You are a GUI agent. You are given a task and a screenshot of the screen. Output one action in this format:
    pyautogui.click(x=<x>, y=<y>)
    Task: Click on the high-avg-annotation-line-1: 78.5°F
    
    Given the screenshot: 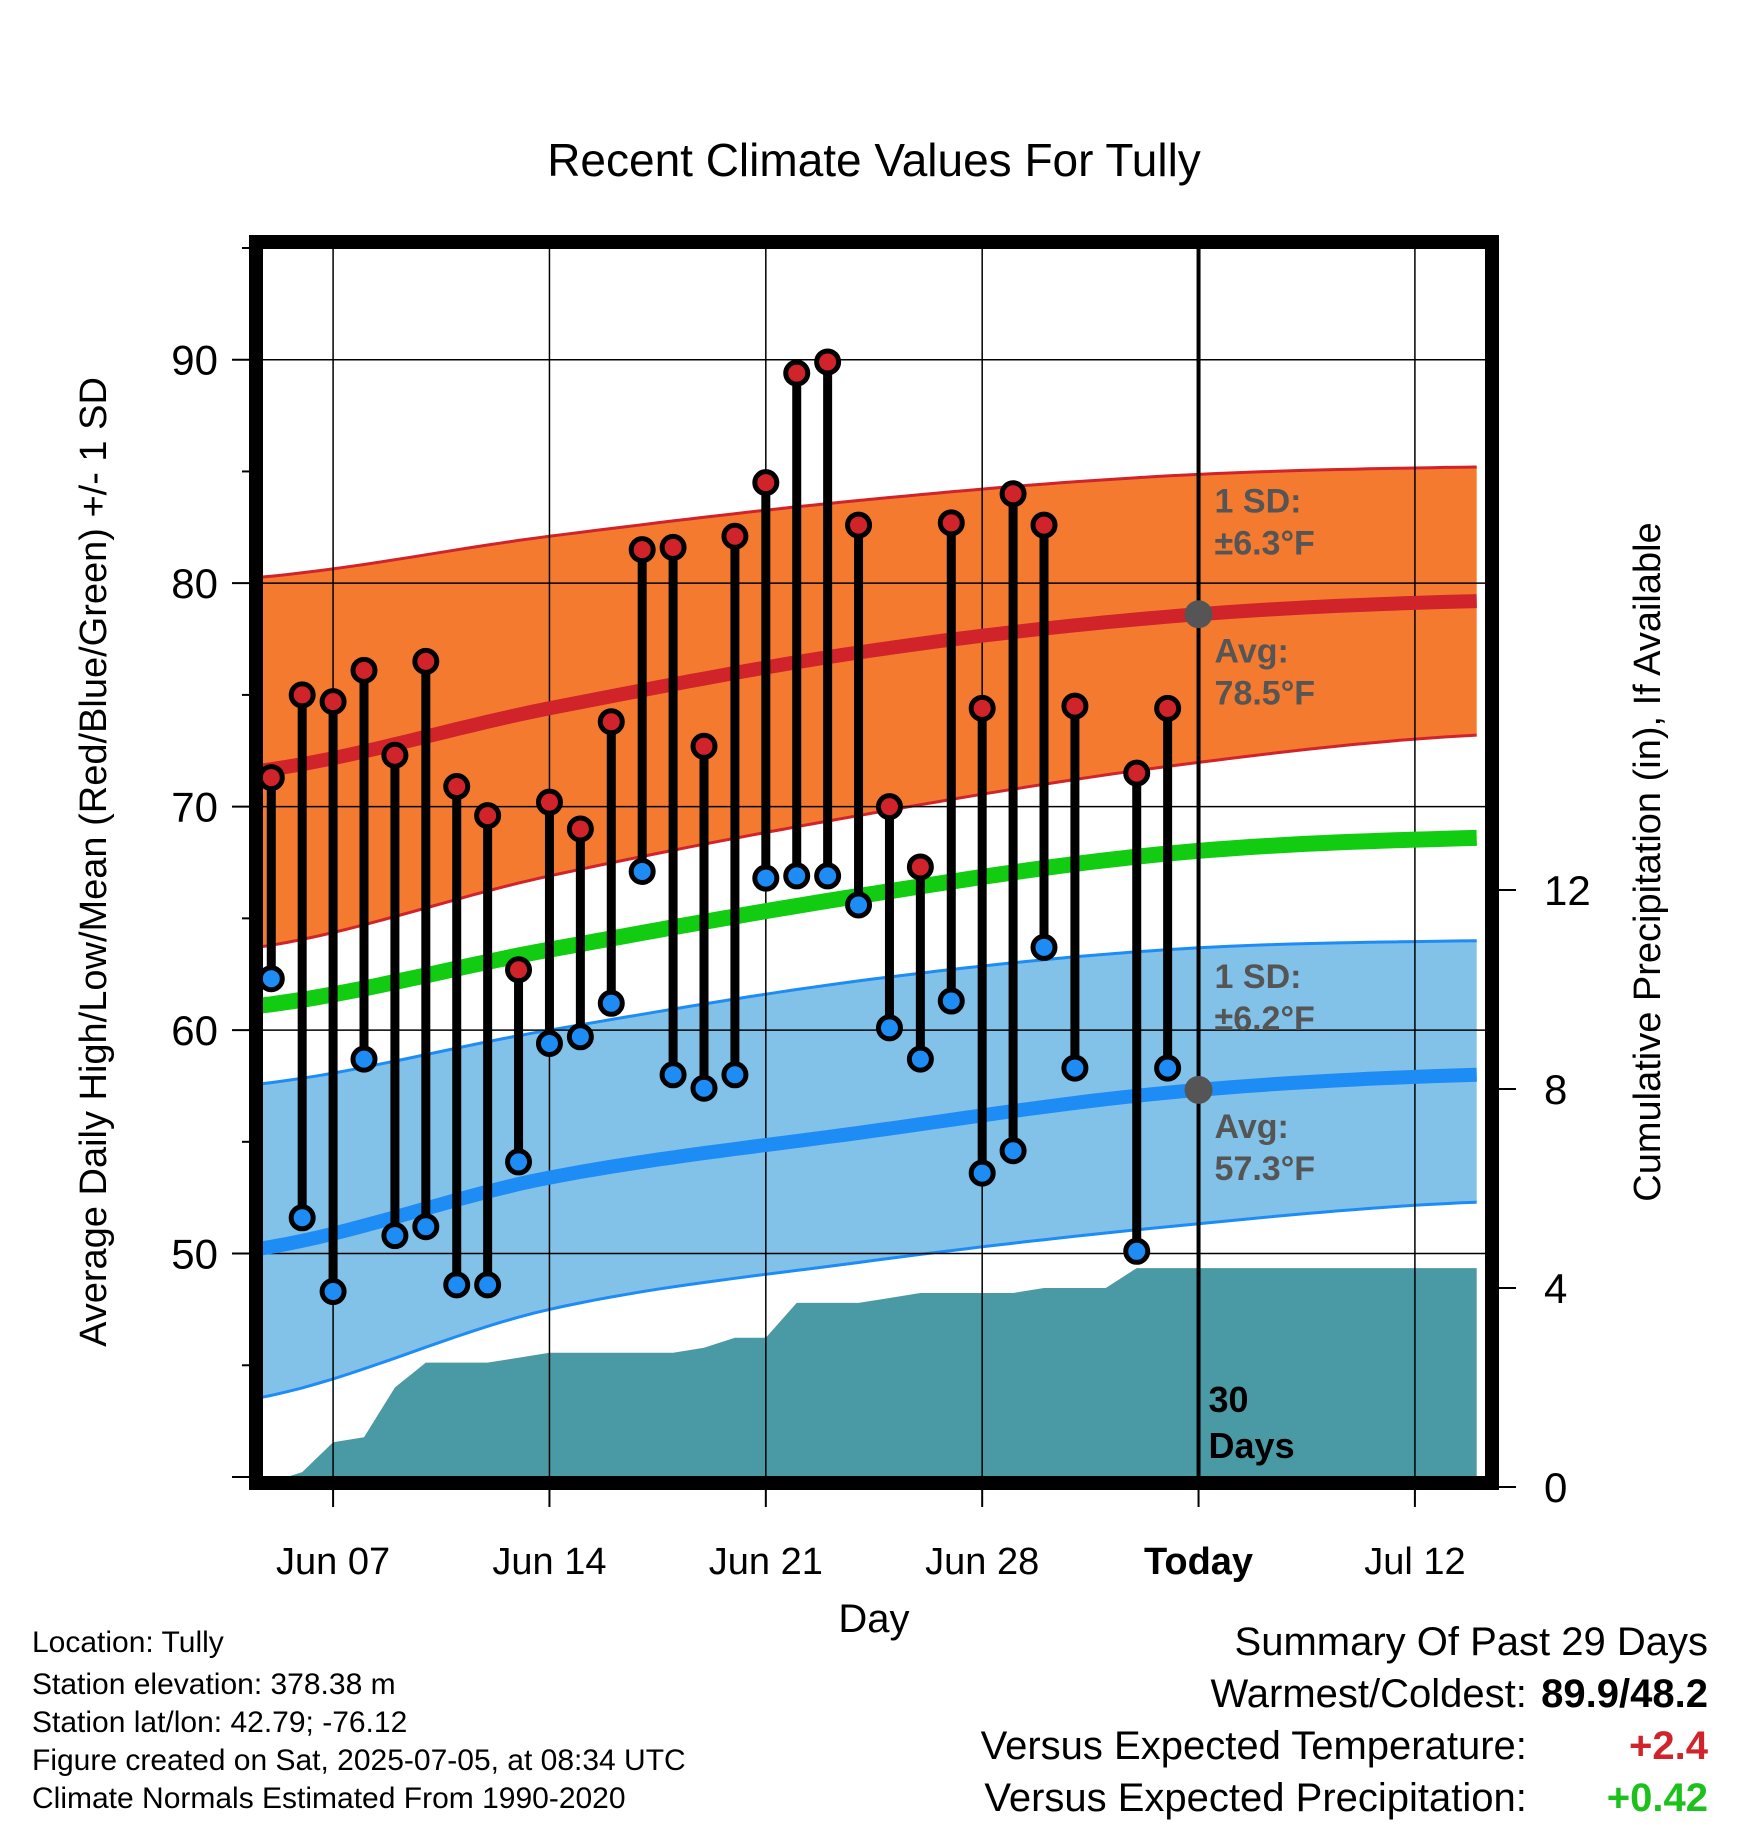 What is the action you would take?
    pyautogui.click(x=1265, y=693)
    